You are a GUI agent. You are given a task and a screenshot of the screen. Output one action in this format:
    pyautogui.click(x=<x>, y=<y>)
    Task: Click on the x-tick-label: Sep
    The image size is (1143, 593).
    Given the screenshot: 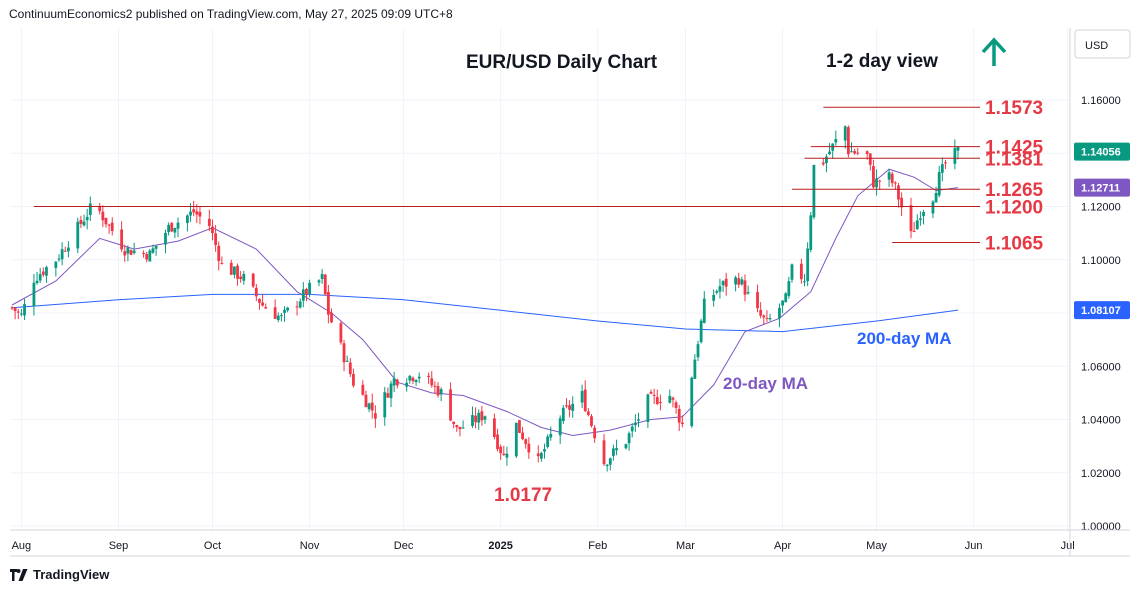 What is the action you would take?
    pyautogui.click(x=119, y=546)
    